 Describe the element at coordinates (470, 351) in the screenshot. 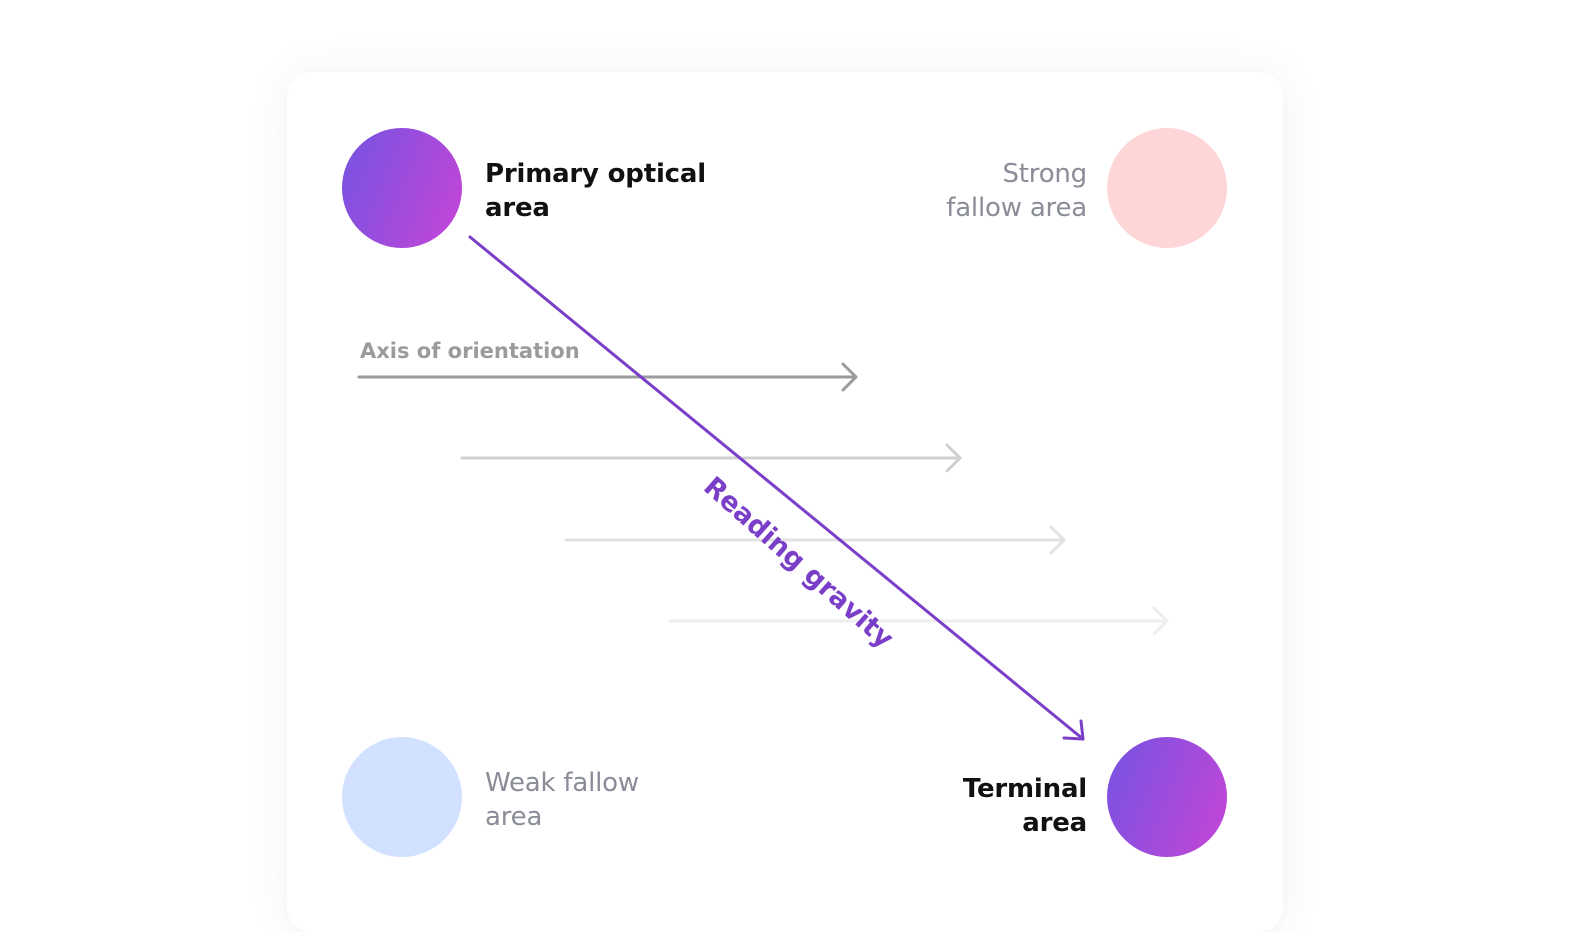

I see `axis-of-orientation-label: Axis of orientation` at that location.